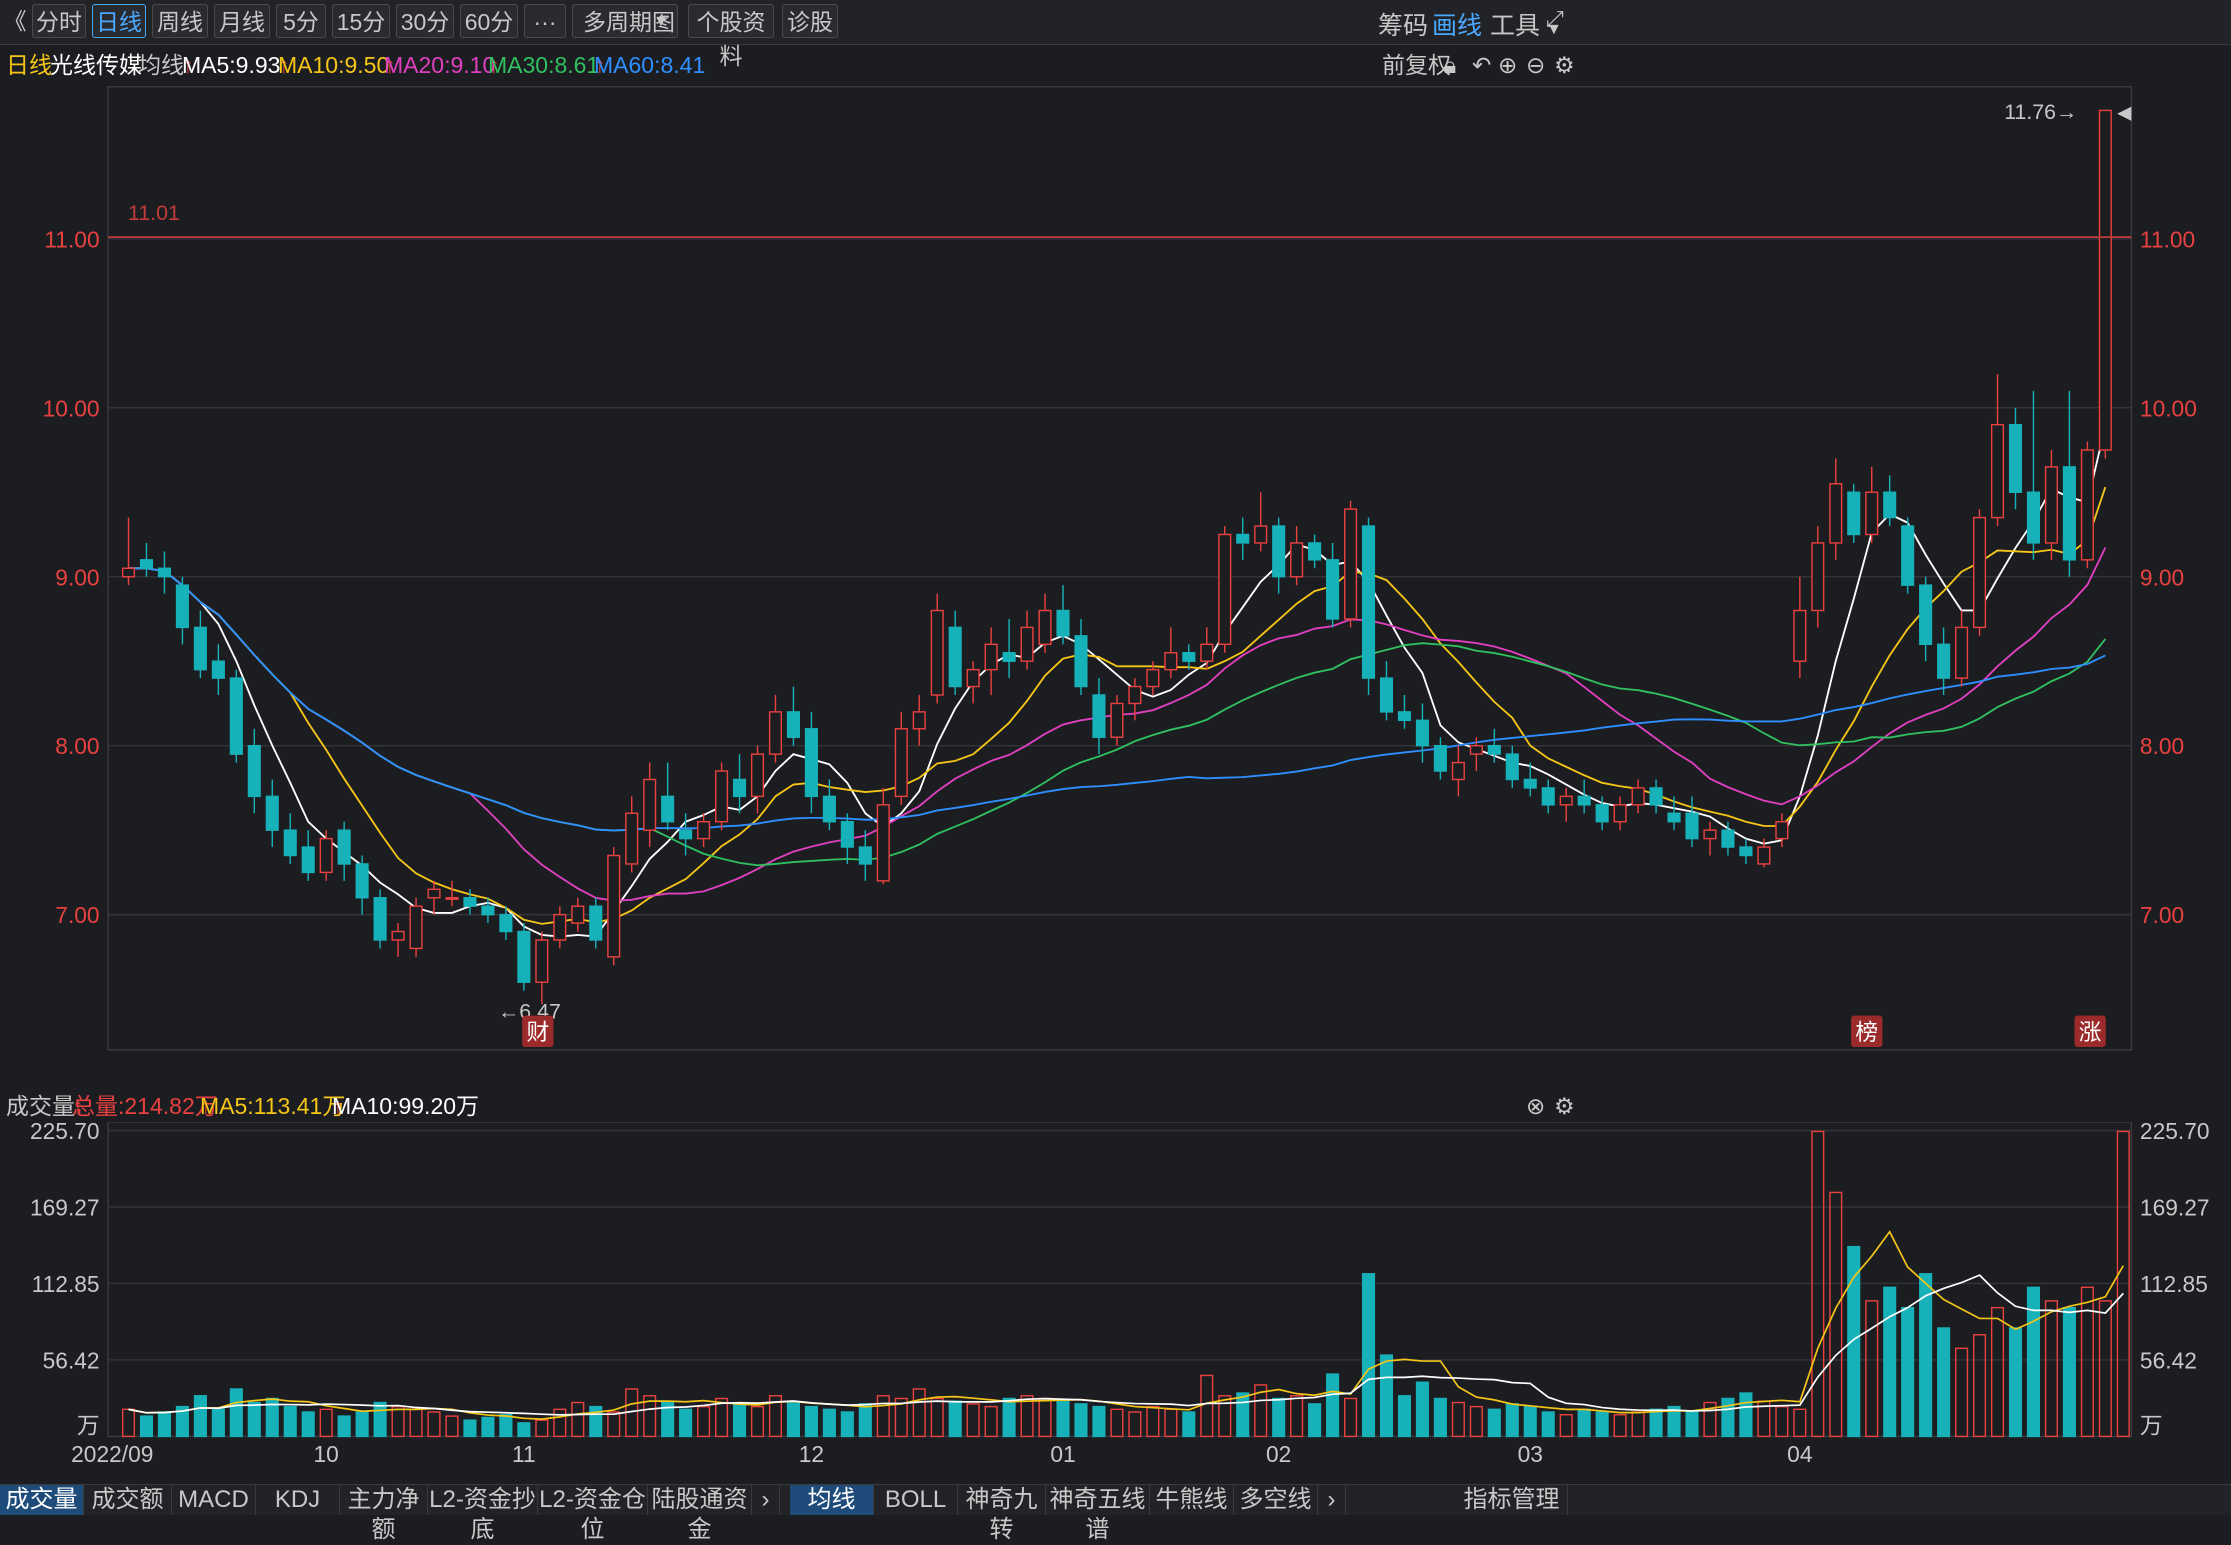 This screenshot has height=1545, width=2231. What do you see at coordinates (810, 21) in the screenshot?
I see `diagnose-button: 诊股` at bounding box center [810, 21].